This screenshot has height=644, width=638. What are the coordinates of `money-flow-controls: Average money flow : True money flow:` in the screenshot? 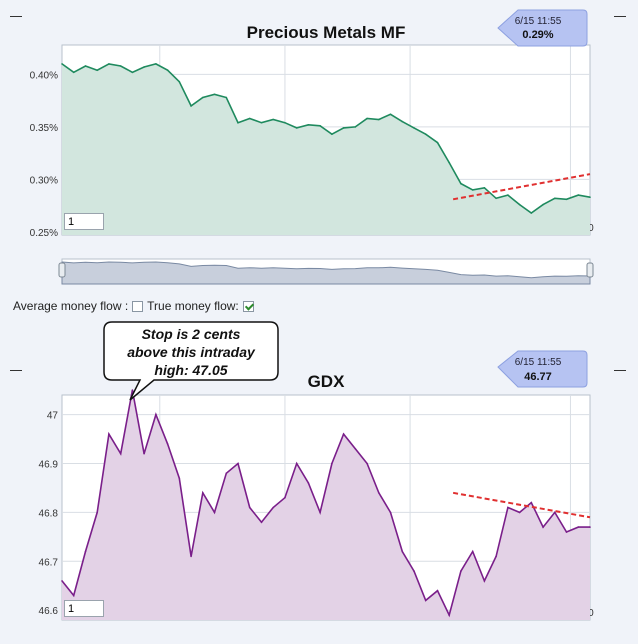 It's located at (135, 306).